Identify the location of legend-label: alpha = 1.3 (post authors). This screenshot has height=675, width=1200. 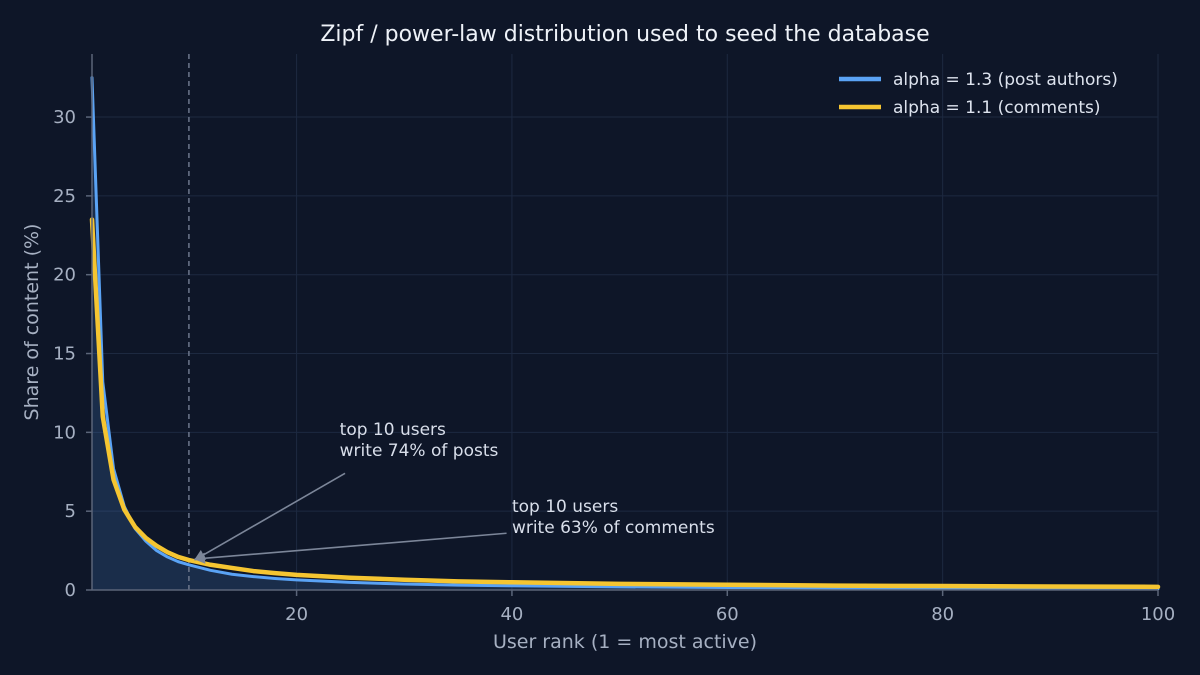
(1005, 80).